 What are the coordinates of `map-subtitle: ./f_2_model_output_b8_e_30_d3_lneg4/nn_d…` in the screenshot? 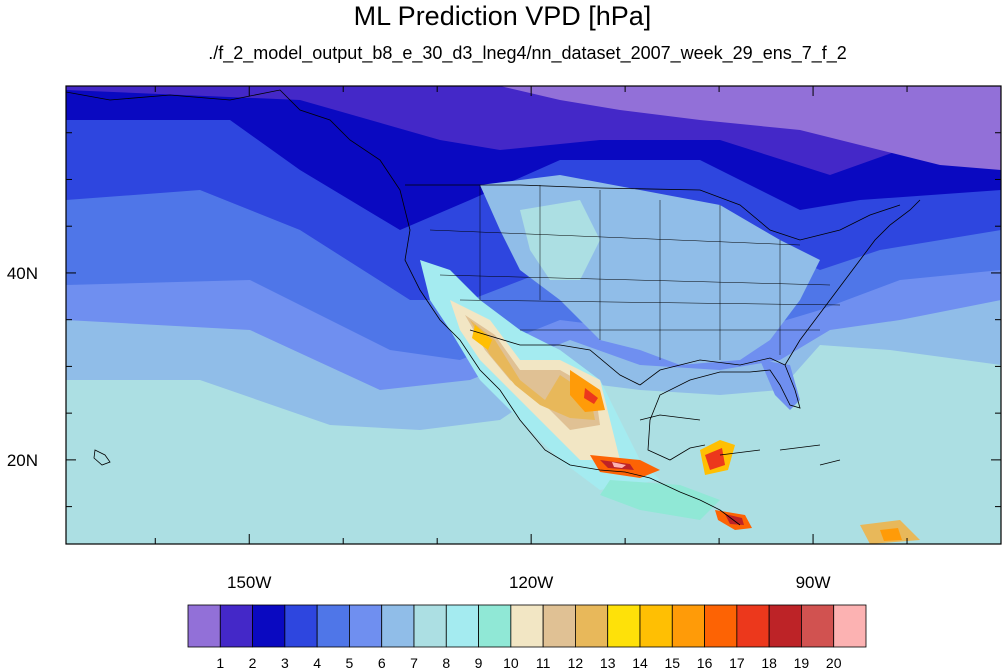 It's located at (527, 53).